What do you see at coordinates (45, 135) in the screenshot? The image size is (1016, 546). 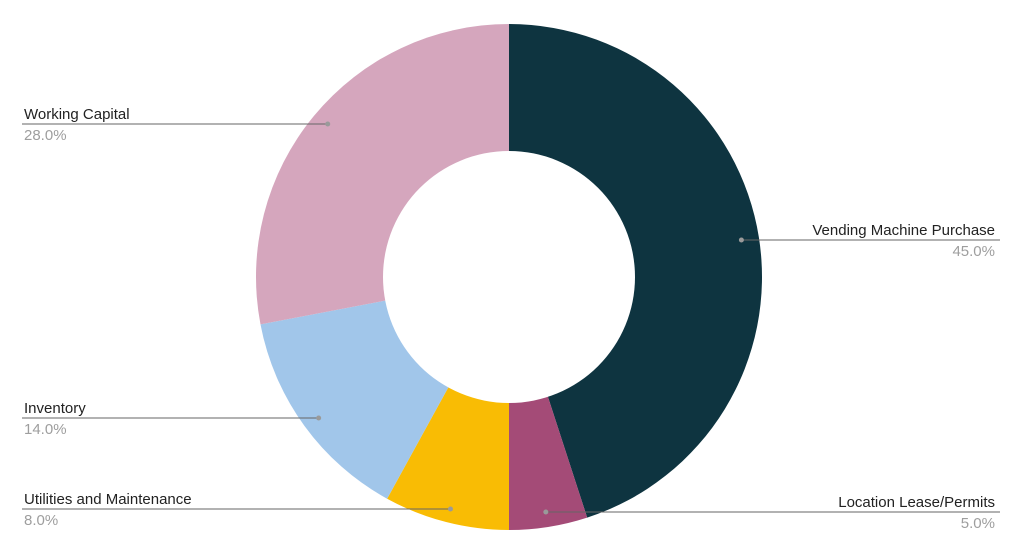 I see `slice-value-working-capital: 28.0%` at bounding box center [45, 135].